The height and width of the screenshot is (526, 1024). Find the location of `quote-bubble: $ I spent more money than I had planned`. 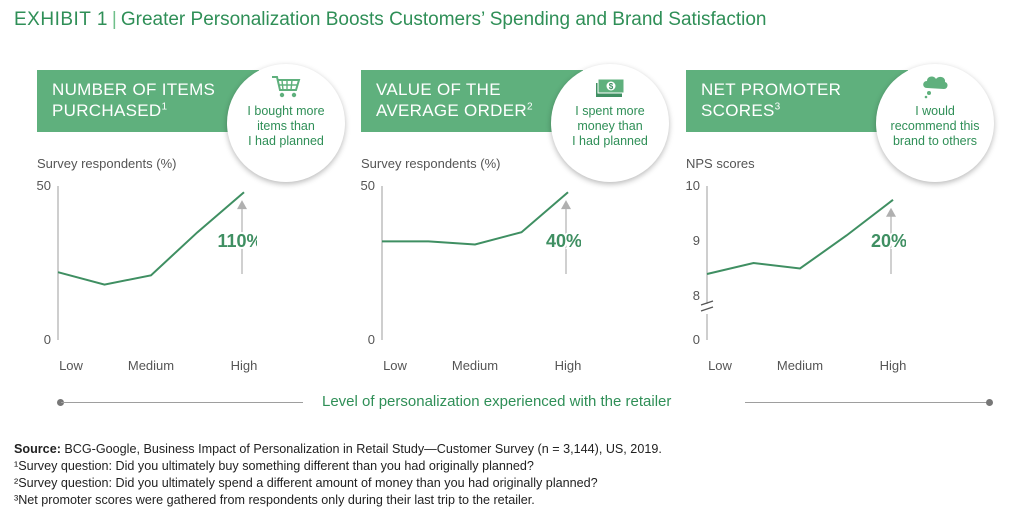

quote-bubble: $ I spent more money than I had planned is located at coordinates (610, 123).